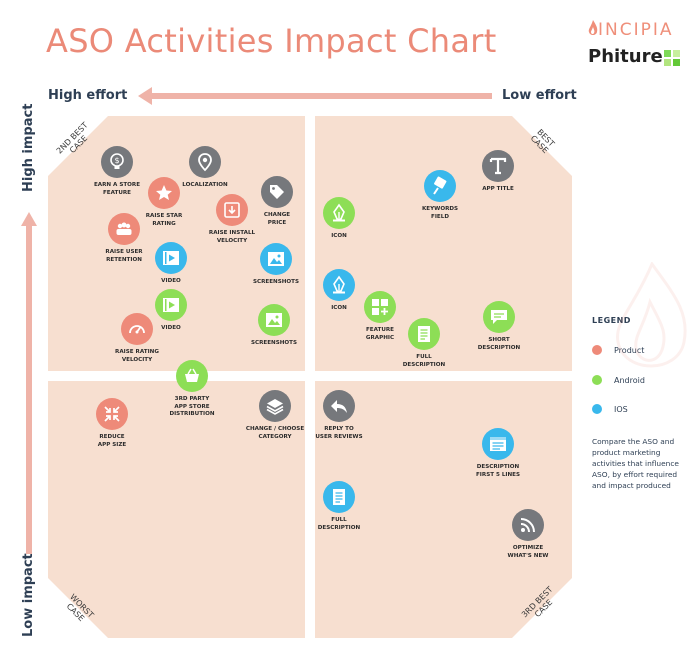 This screenshot has width=700, height=660. I want to click on activity-item: FEATURE GRAPHIC, so click(380, 316).